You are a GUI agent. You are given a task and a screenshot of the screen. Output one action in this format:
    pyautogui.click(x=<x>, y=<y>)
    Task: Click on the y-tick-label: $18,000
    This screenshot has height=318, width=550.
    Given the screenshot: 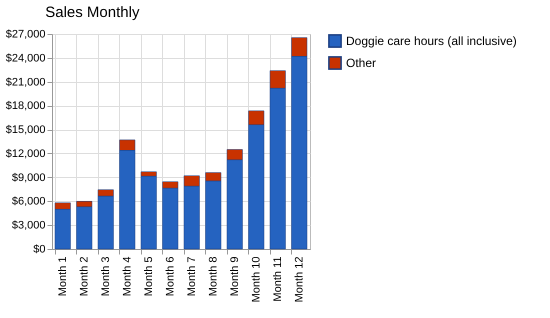 What is the action you would take?
    pyautogui.click(x=26, y=106)
    